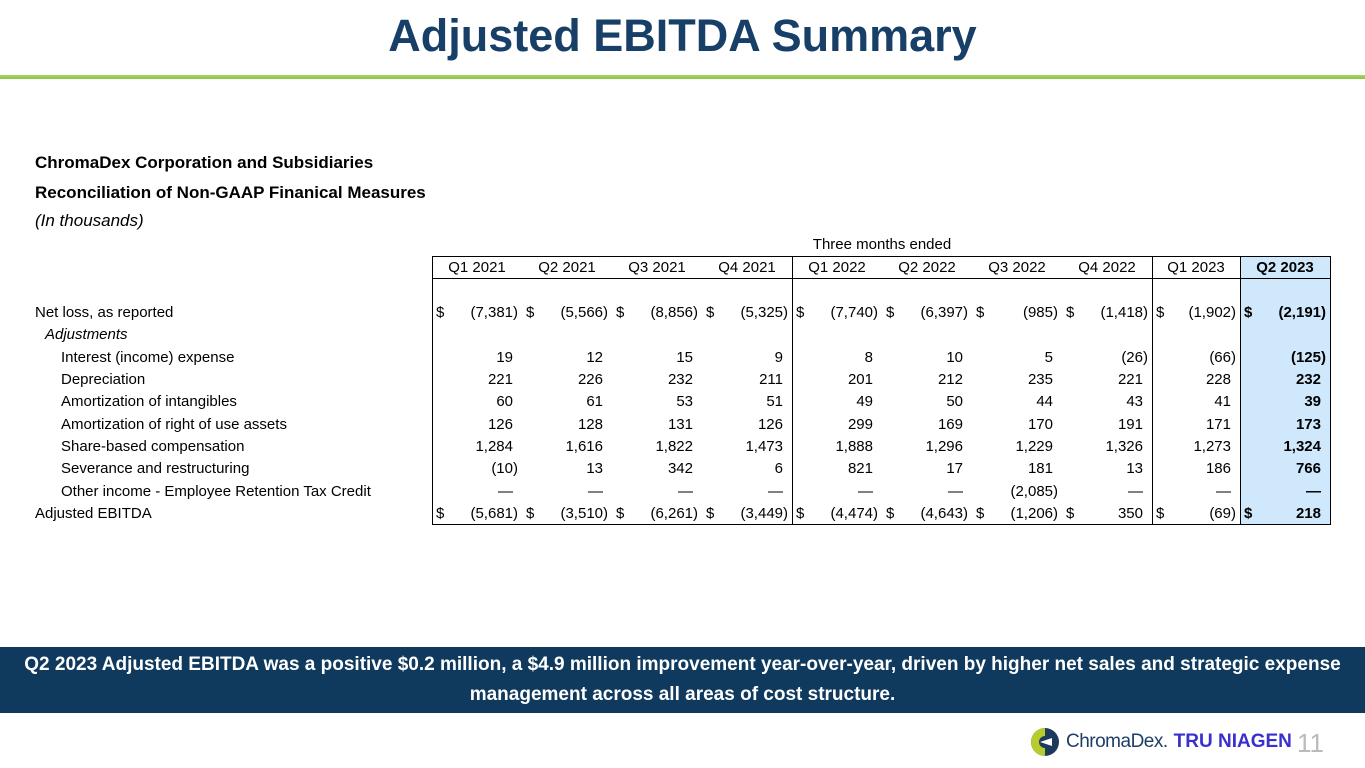  I want to click on value: 186, so click(1218, 468).